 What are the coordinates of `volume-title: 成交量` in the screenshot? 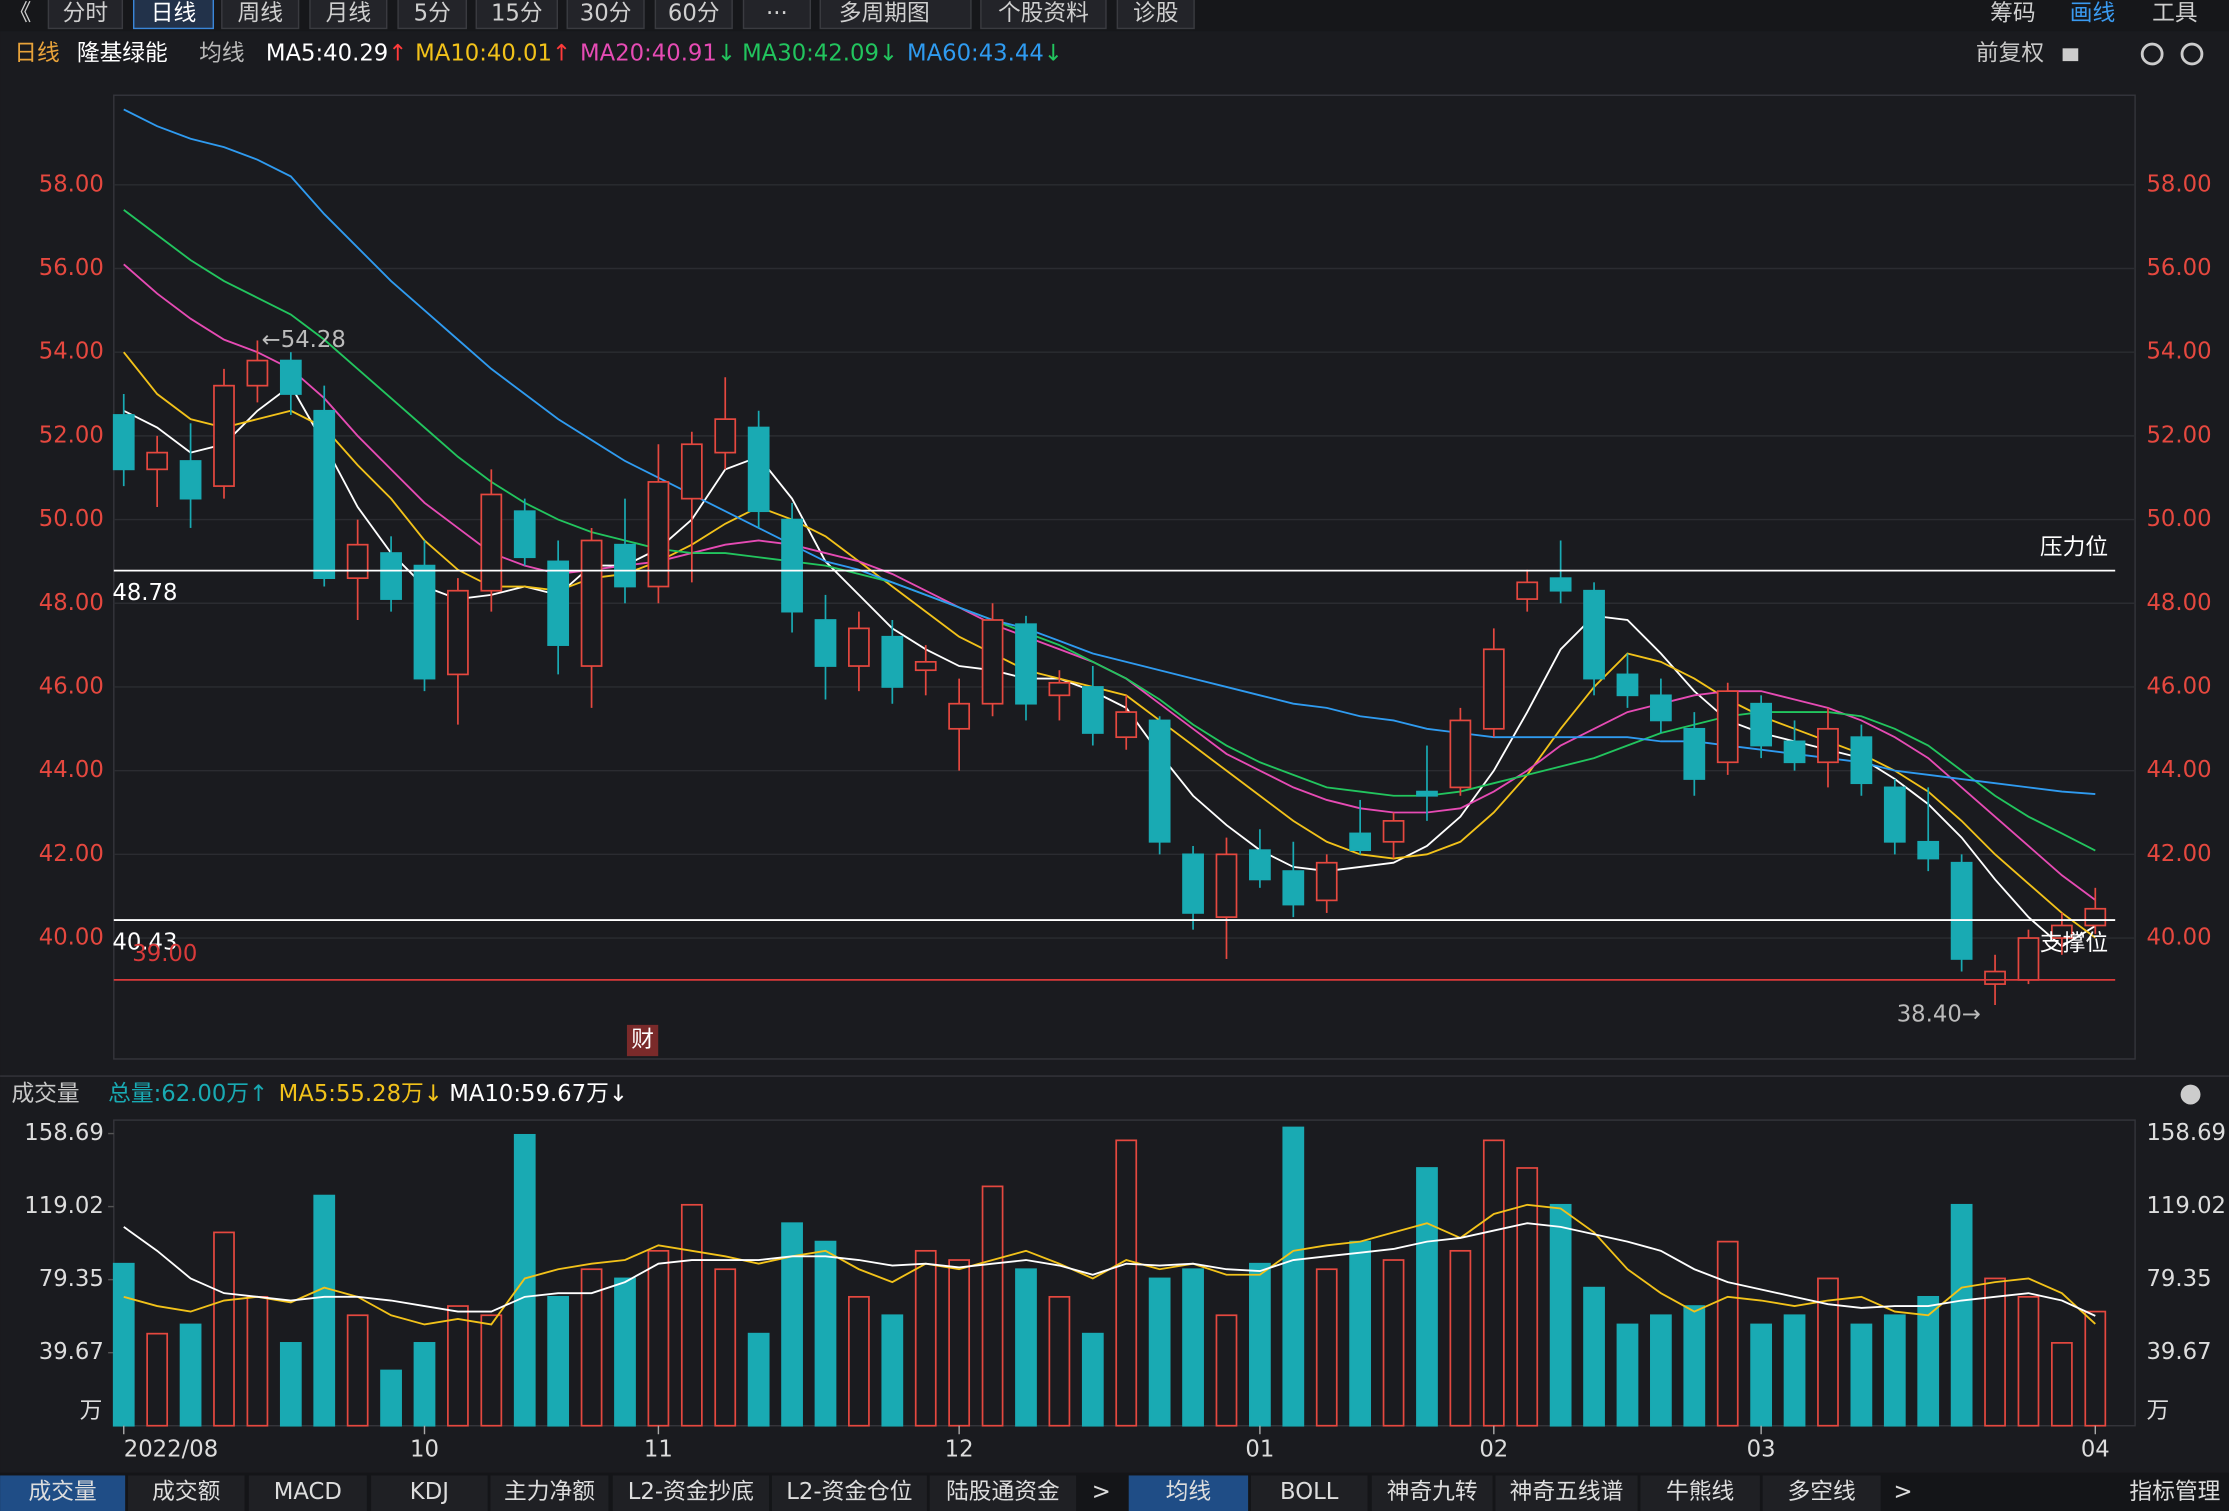 It's located at (45, 1094).